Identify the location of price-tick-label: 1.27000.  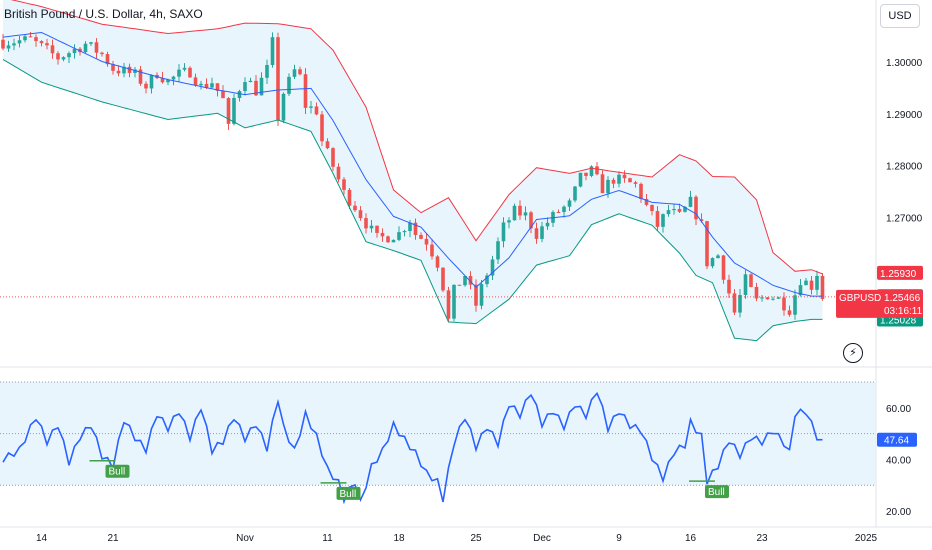
(904, 218).